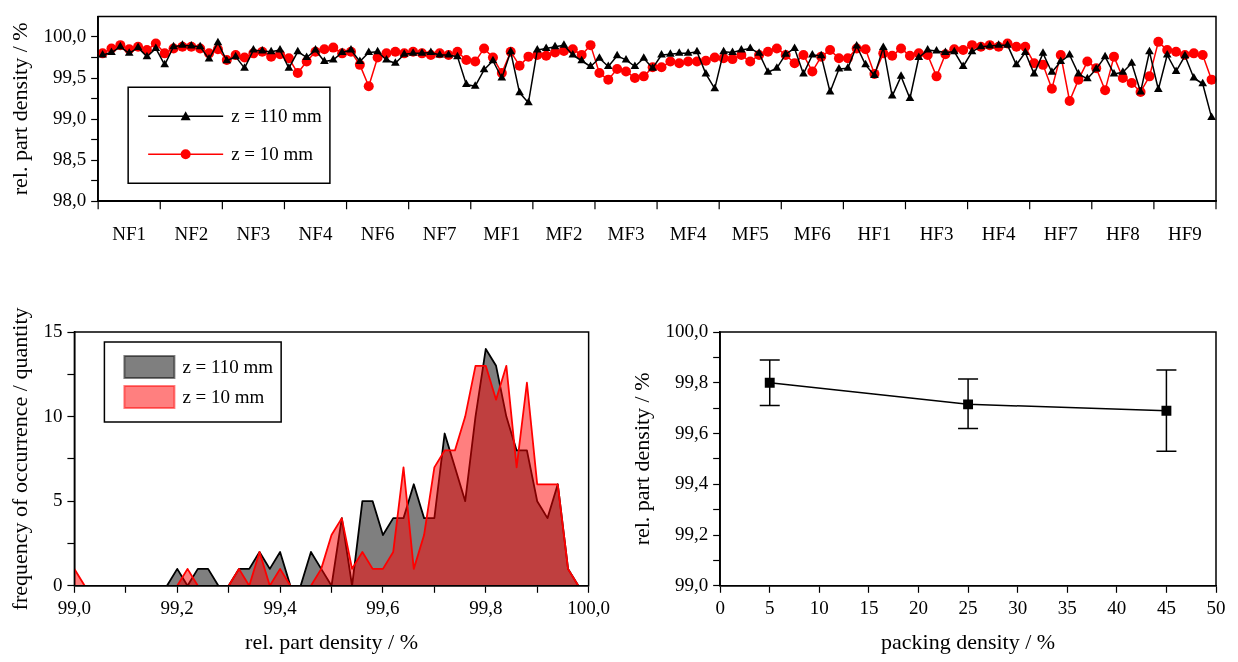 This screenshot has height=662, width=1238. I want to click on x-axis-title: rel. part density / %, so click(331, 641).